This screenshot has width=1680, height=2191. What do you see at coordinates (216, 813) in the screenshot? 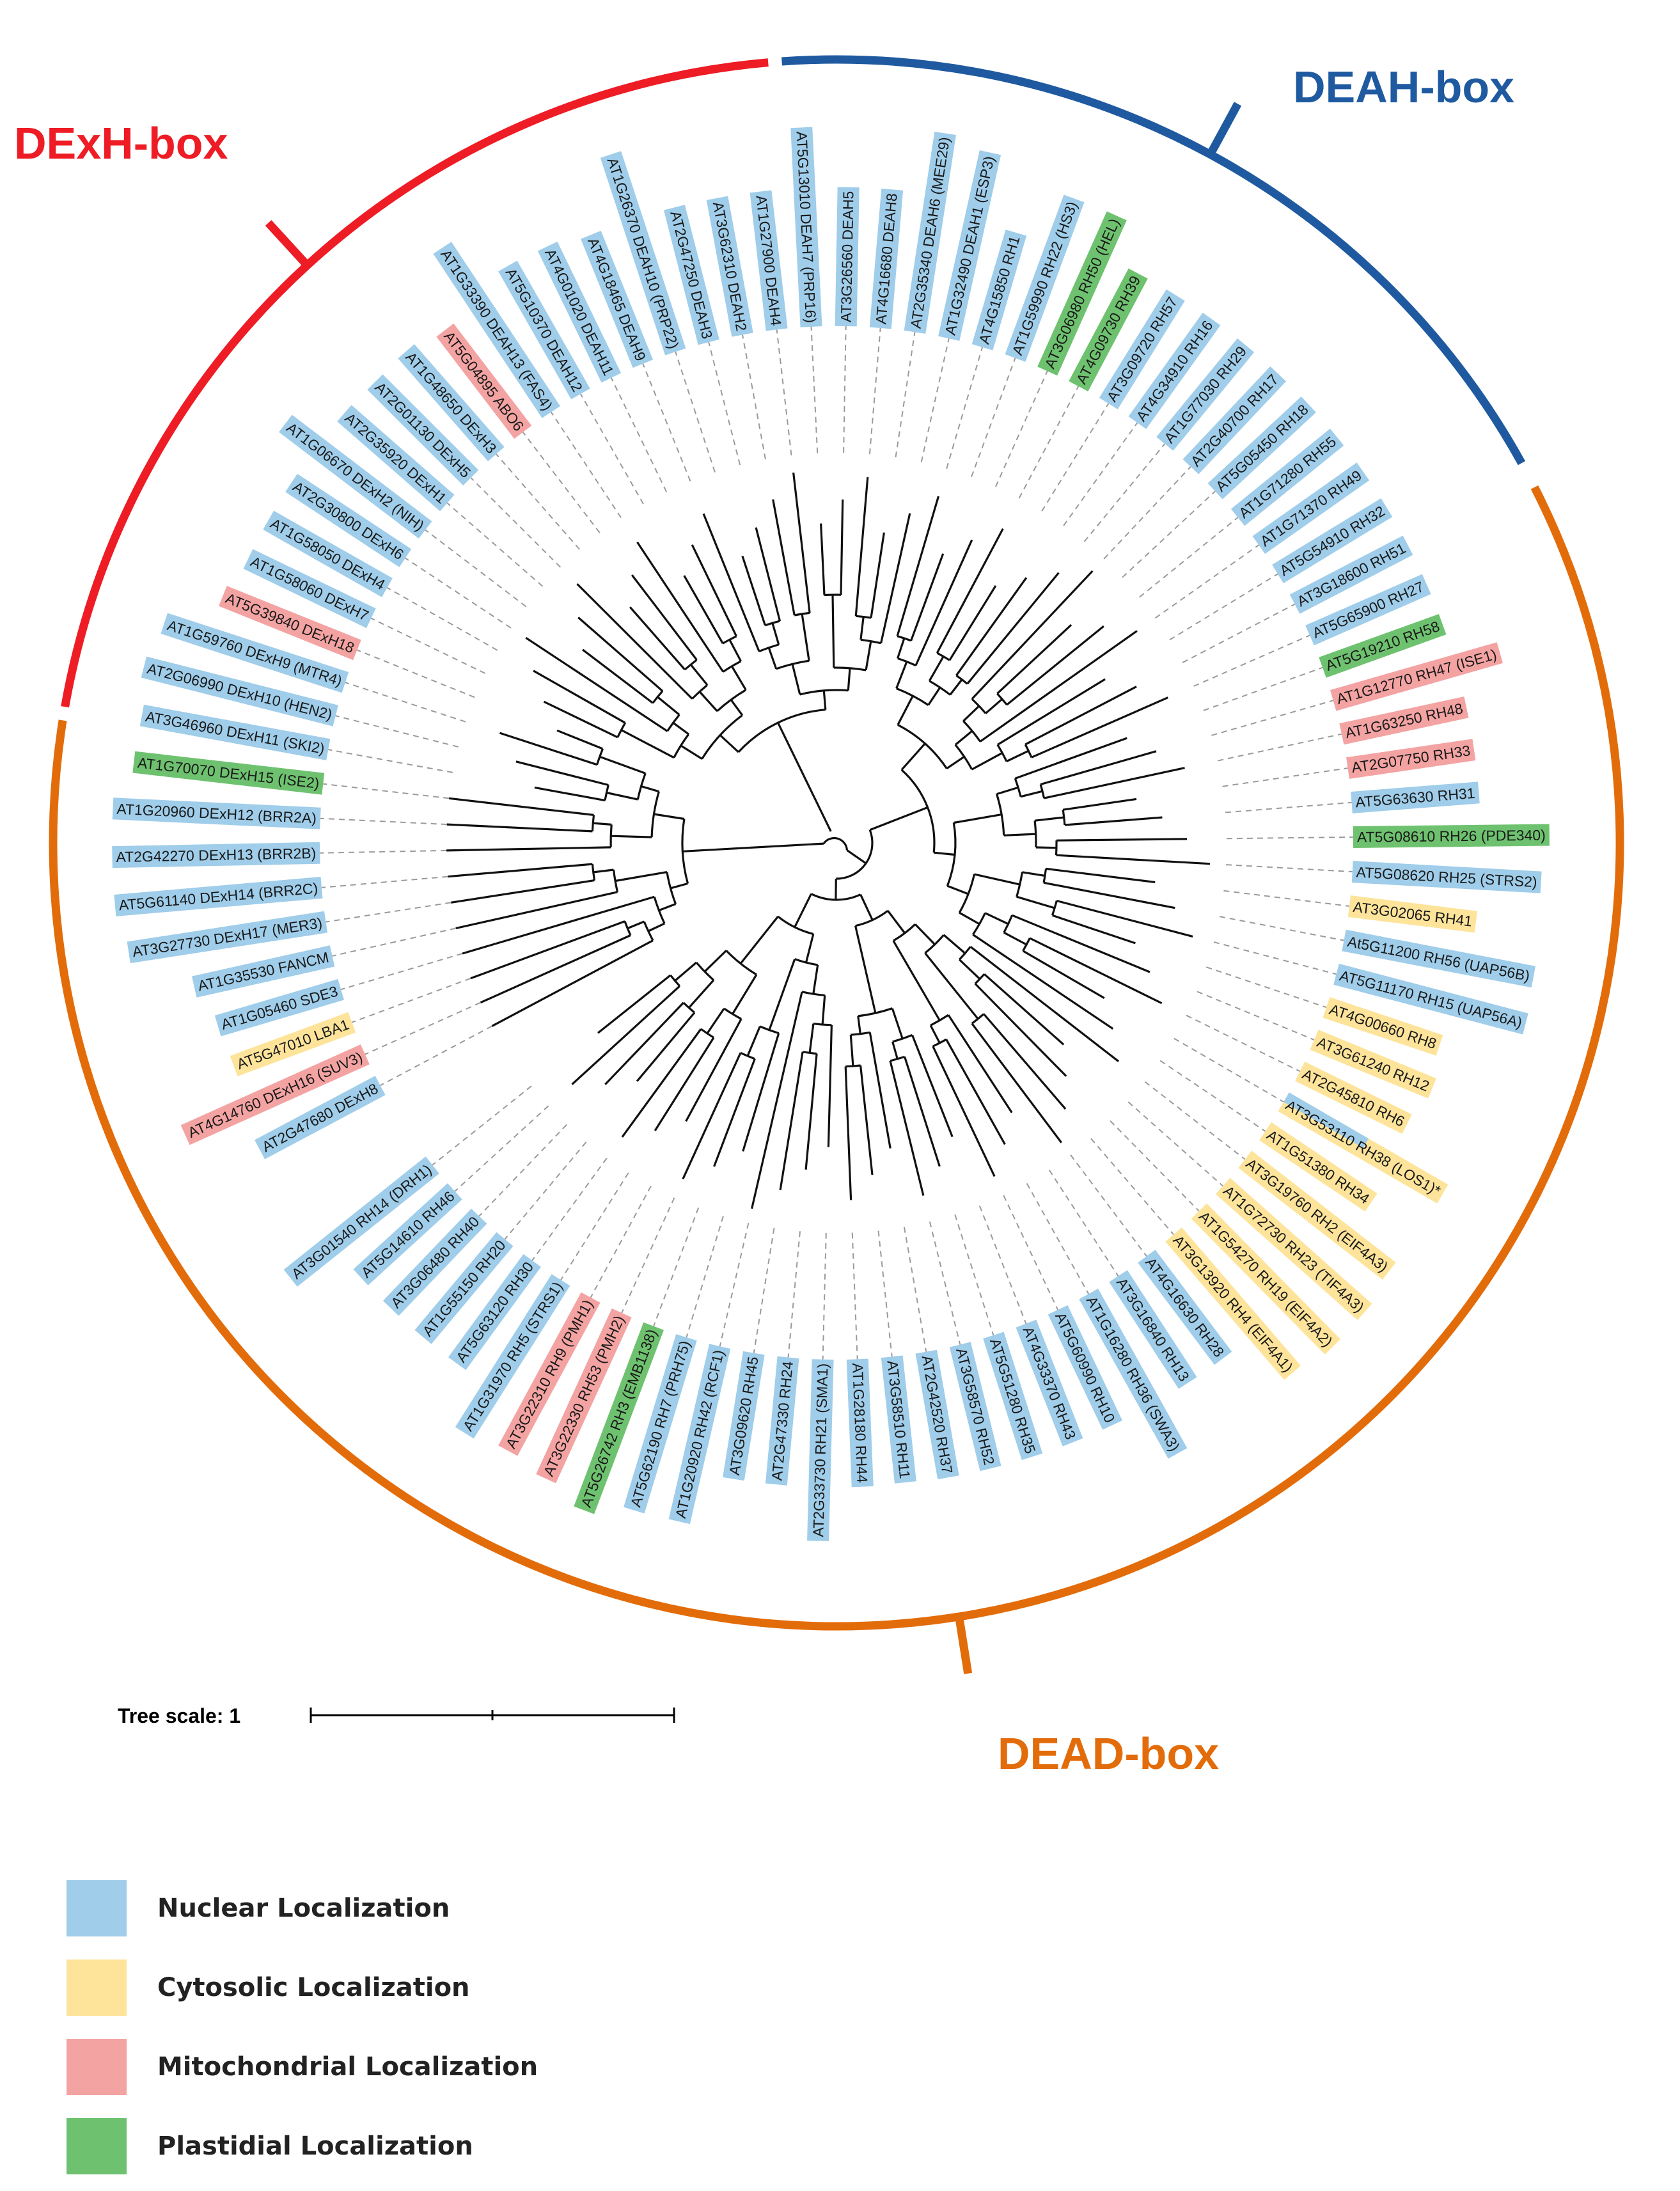
I see `leaf-label: AT1G20960 DExH12 (BRR2A)` at bounding box center [216, 813].